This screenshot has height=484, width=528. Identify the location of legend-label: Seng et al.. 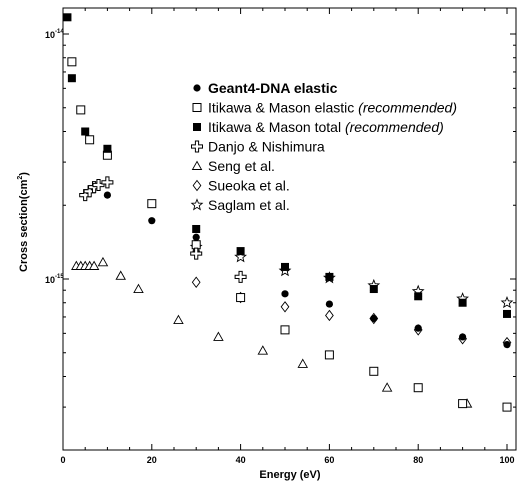
(241, 166).